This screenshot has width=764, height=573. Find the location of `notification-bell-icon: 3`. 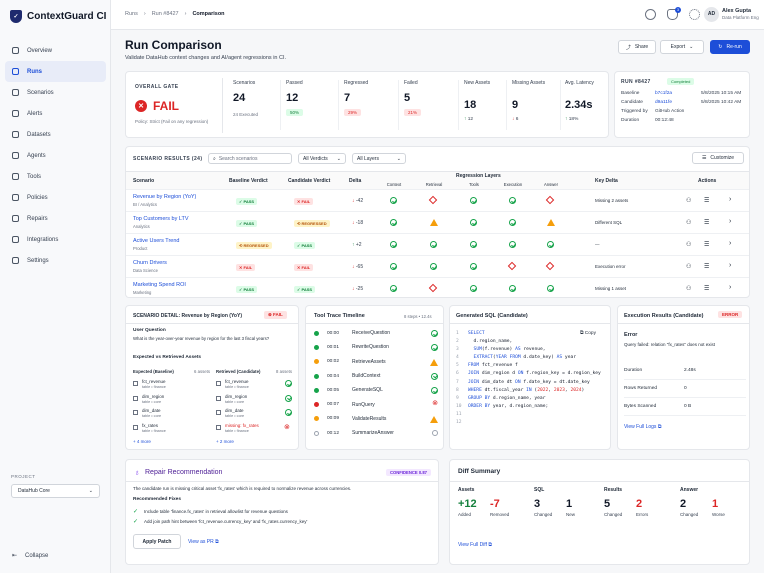

notification-bell-icon: 3 is located at coordinates (674, 13).